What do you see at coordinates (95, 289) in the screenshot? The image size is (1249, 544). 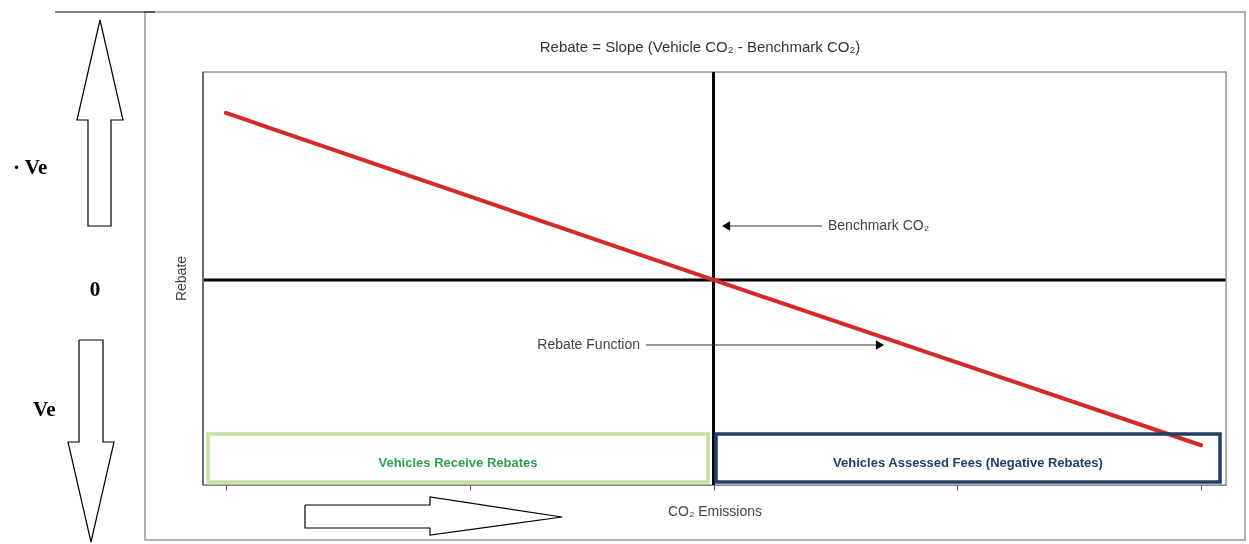 I see `text: 0` at bounding box center [95, 289].